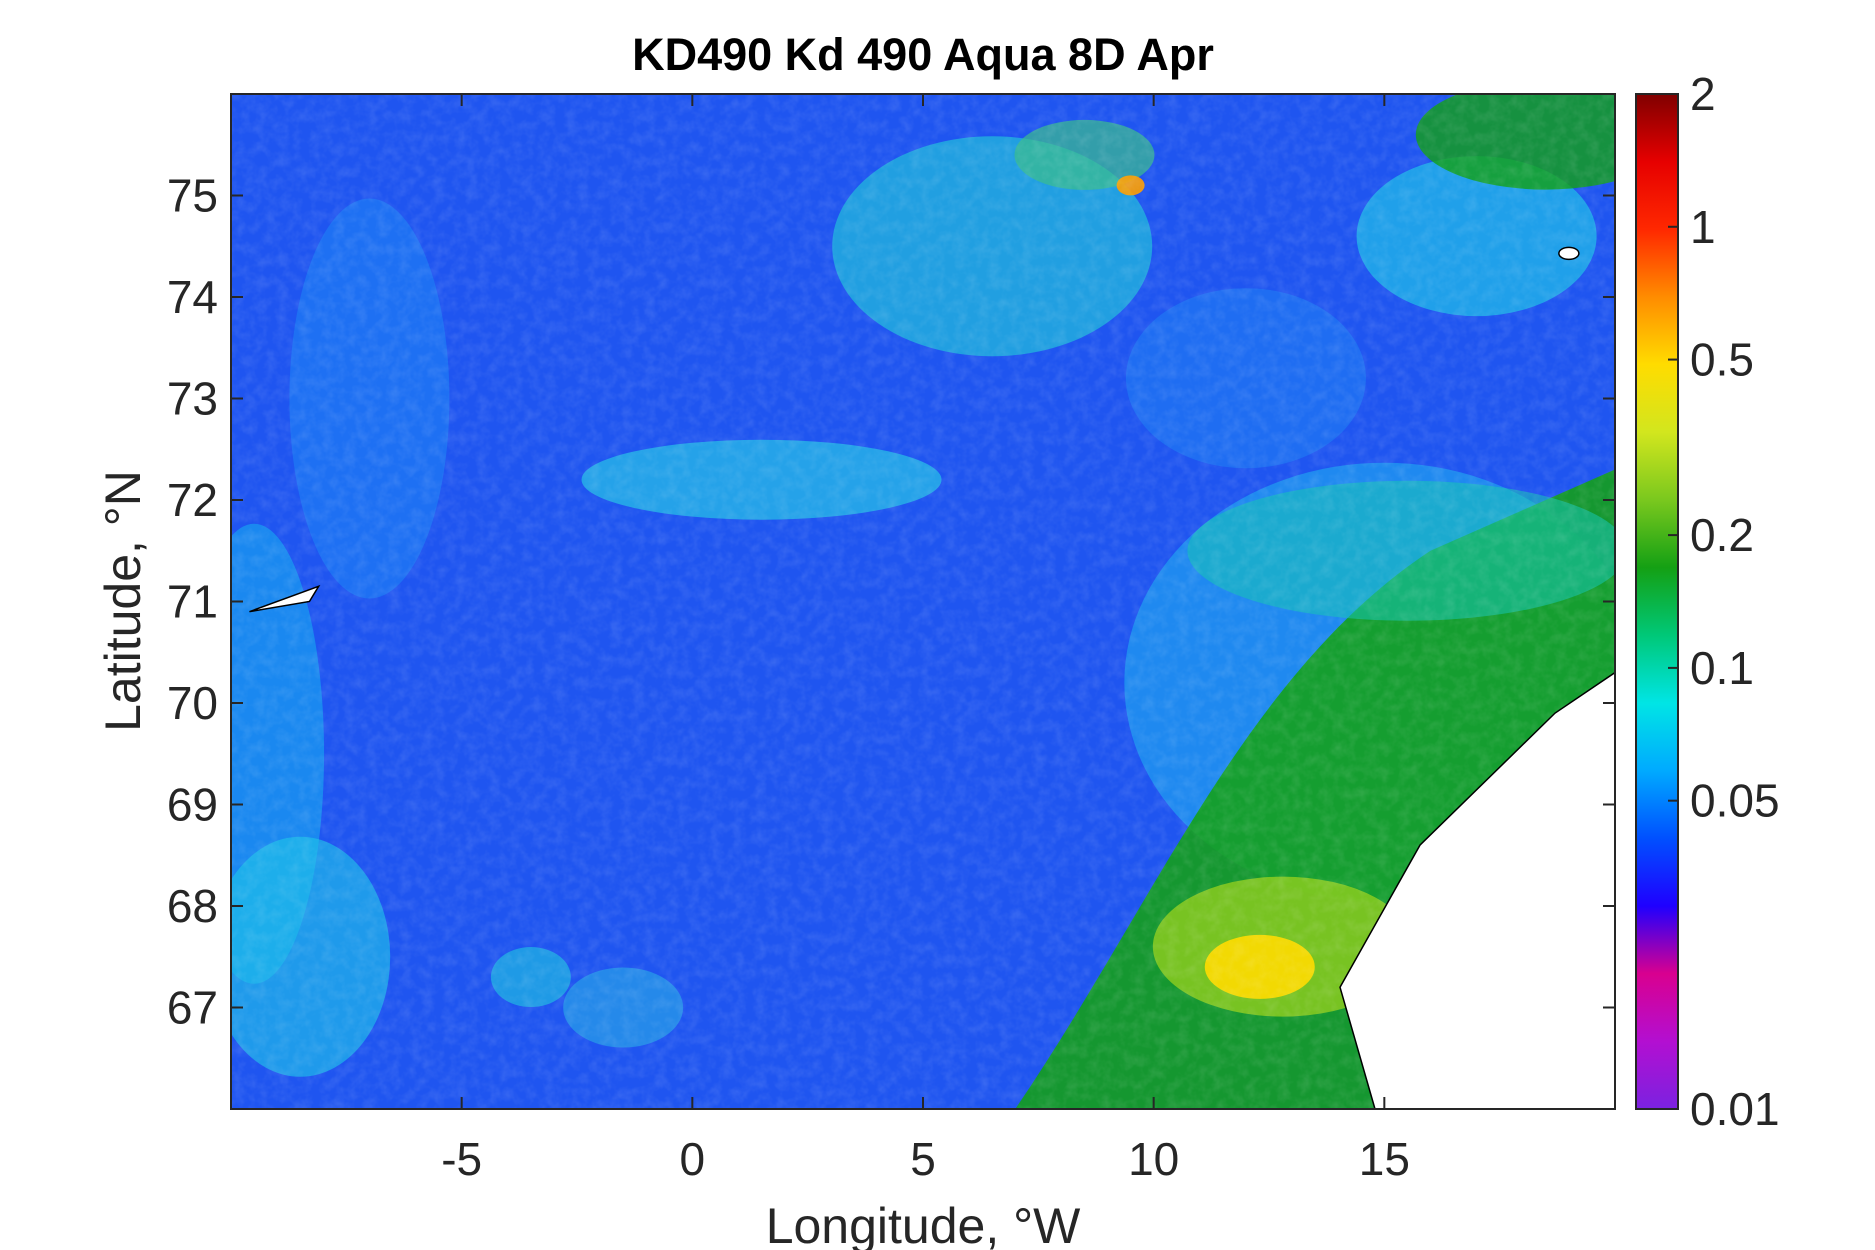  I want to click on colorbar-tick-label: 2, so click(1703, 94).